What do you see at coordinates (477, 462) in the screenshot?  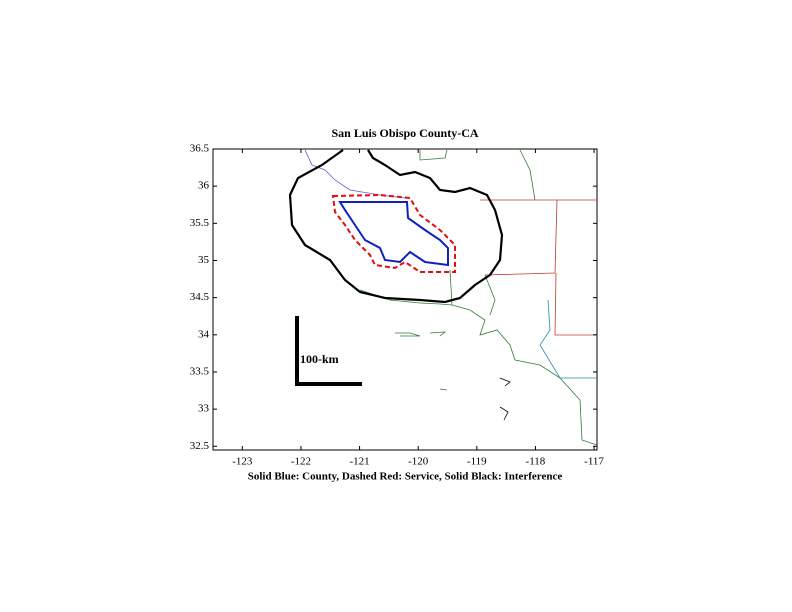 I see `x-tick-label: -119` at bounding box center [477, 462].